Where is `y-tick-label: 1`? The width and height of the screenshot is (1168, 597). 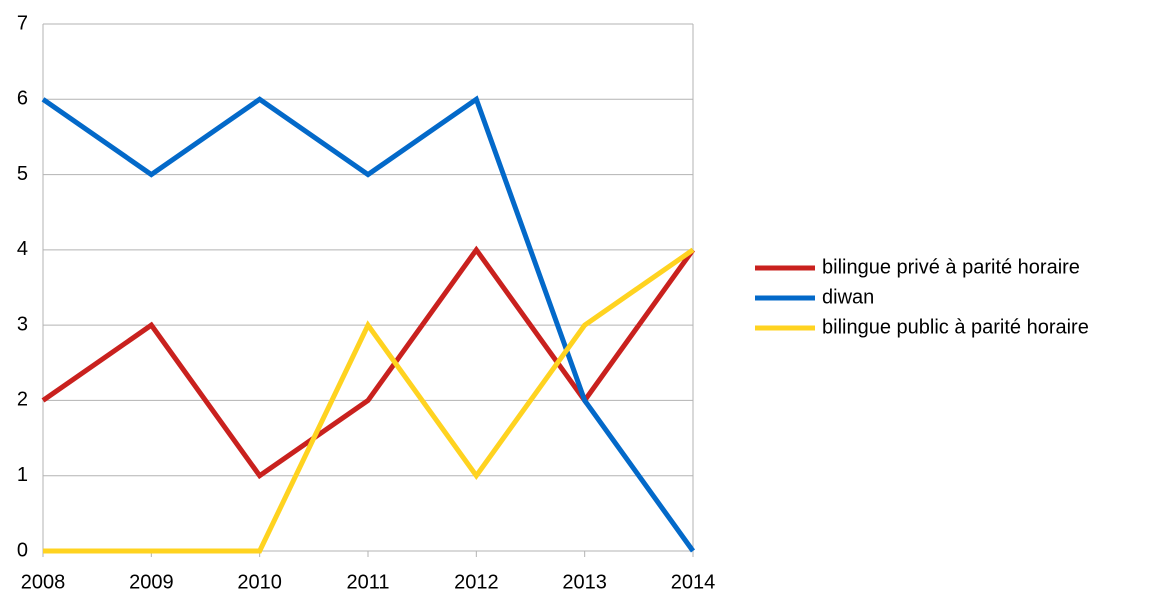 y-tick-label: 1 is located at coordinates (22, 475).